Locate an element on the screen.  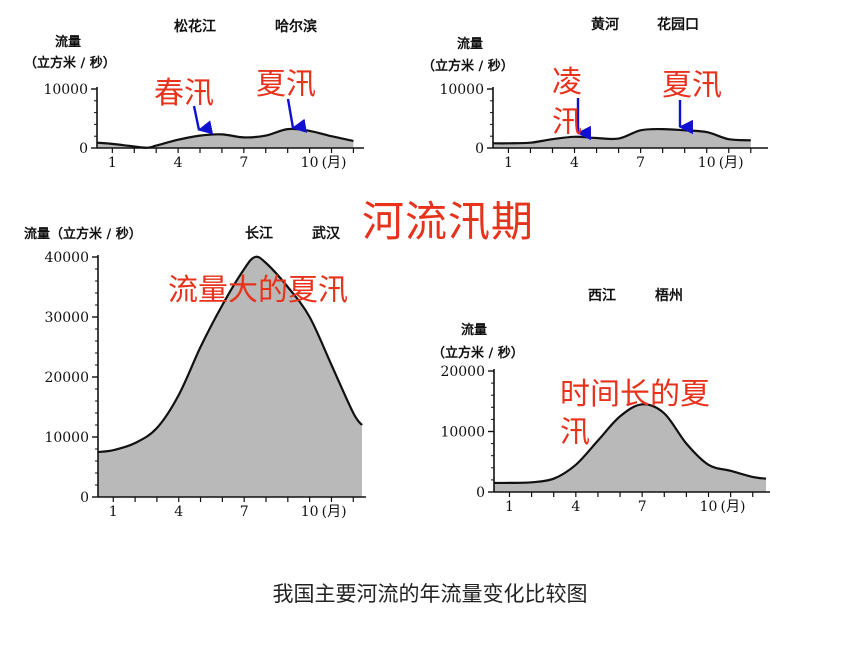
annotation-label: 春汛 is located at coordinates (184, 93).